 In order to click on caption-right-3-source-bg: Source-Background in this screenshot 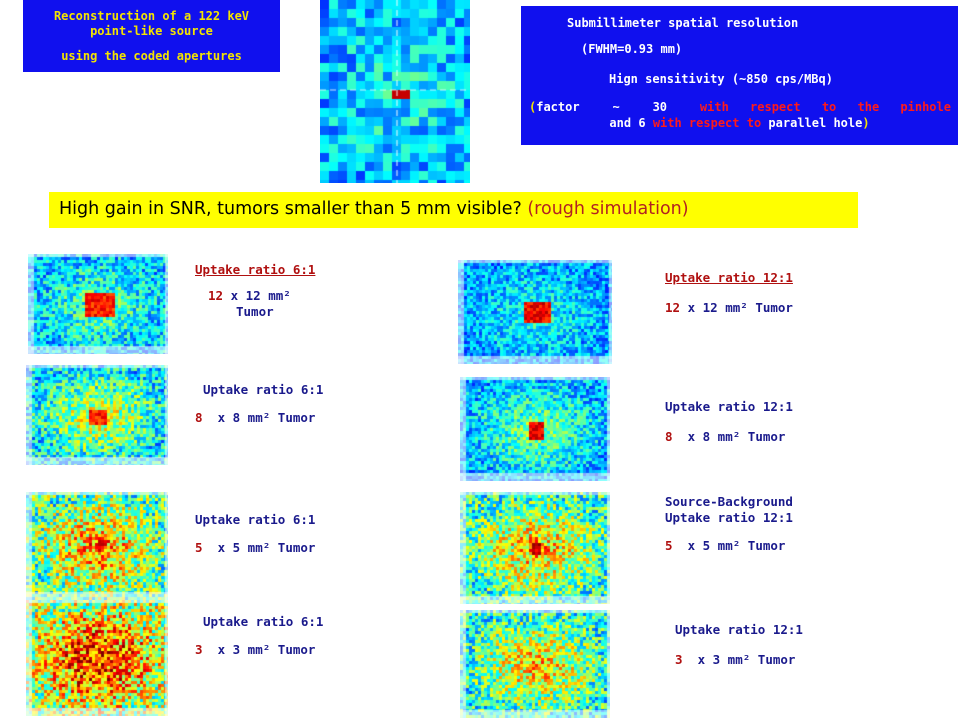, I will do `click(729, 501)`.